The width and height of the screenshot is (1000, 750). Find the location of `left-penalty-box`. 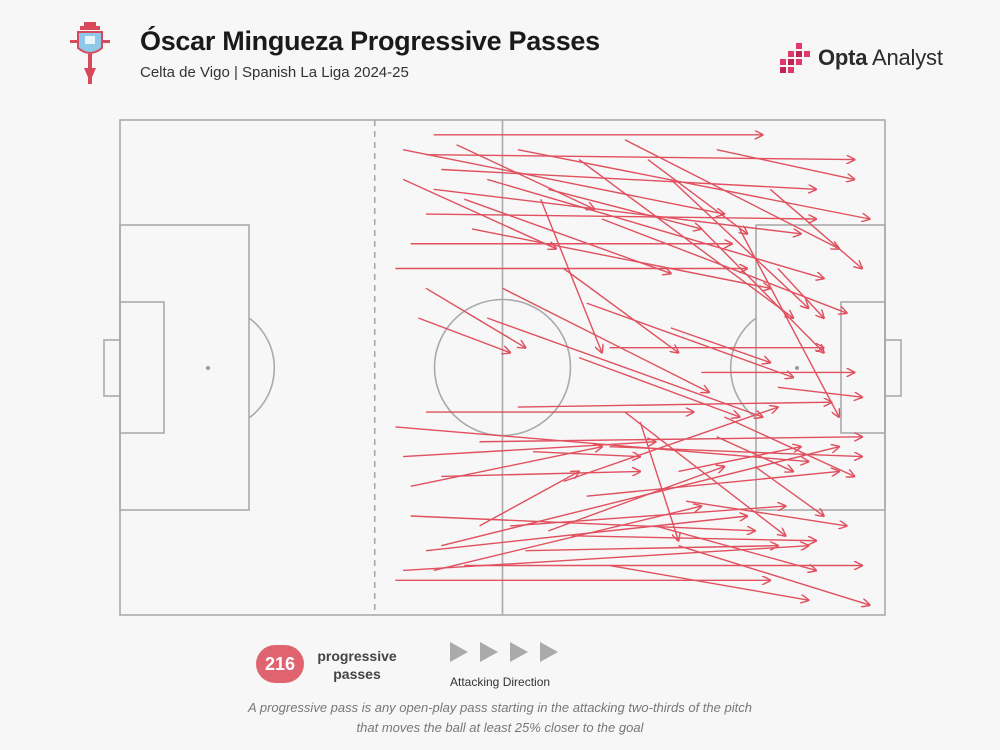

left-penalty-box is located at coordinates (184, 367).